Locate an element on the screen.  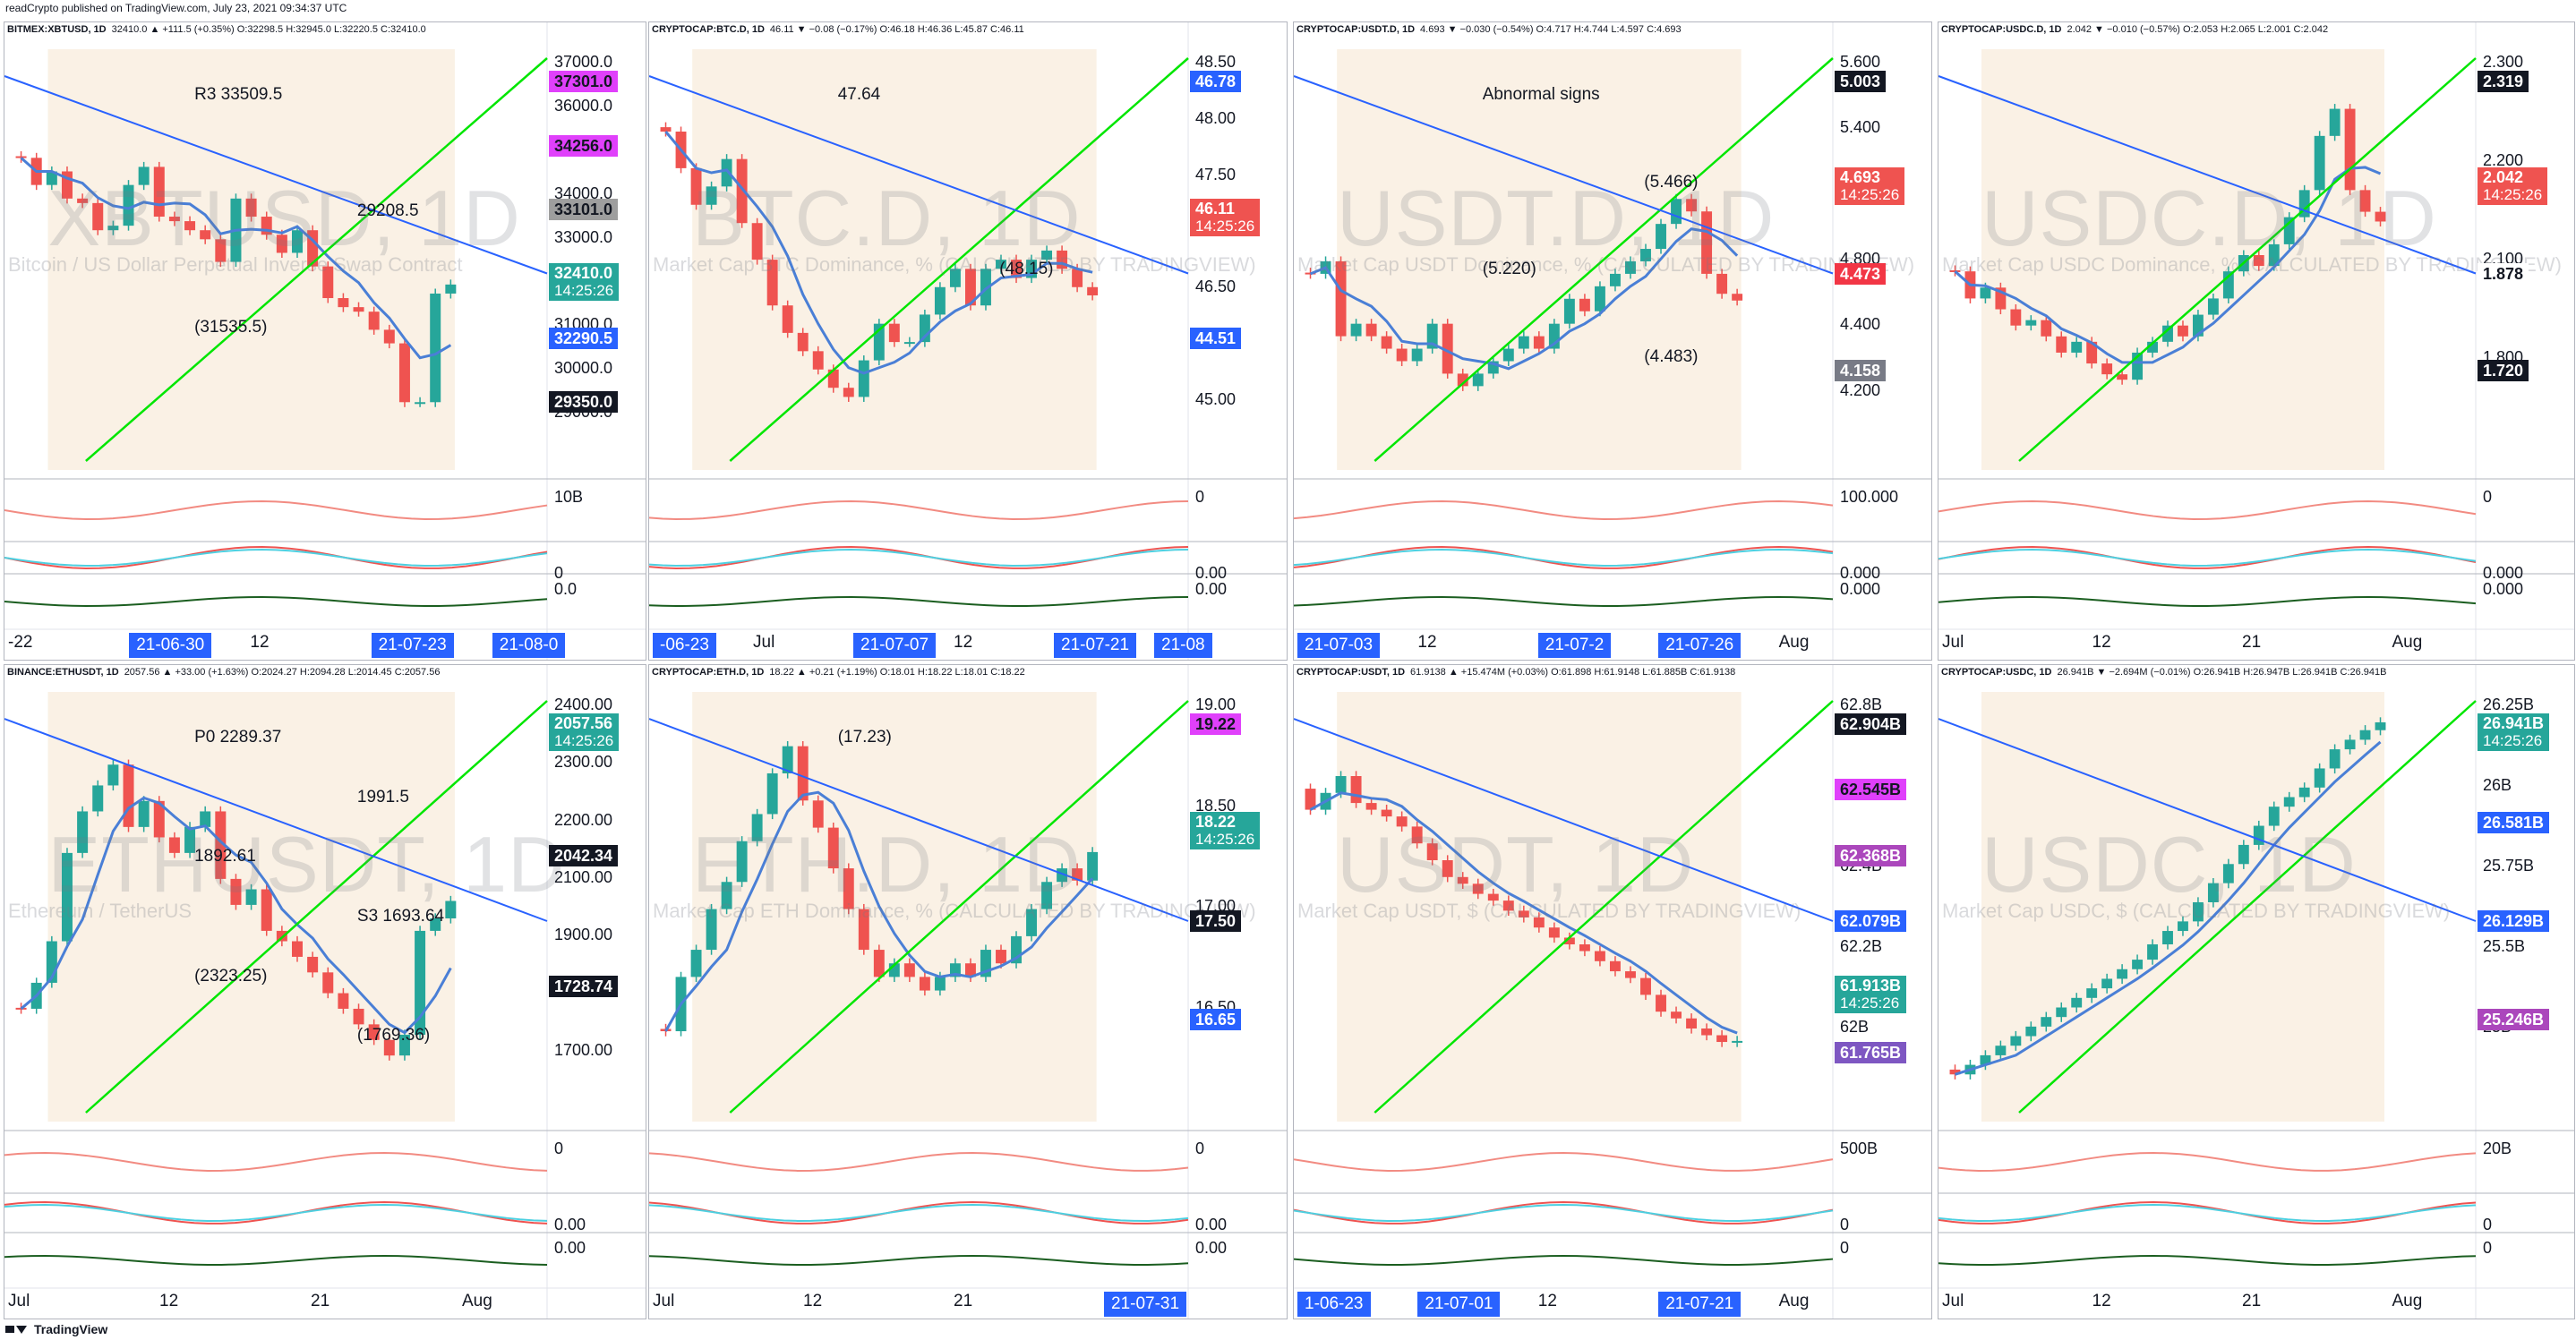
time-axis-label: 21-07-21 is located at coordinates (1700, 1304).